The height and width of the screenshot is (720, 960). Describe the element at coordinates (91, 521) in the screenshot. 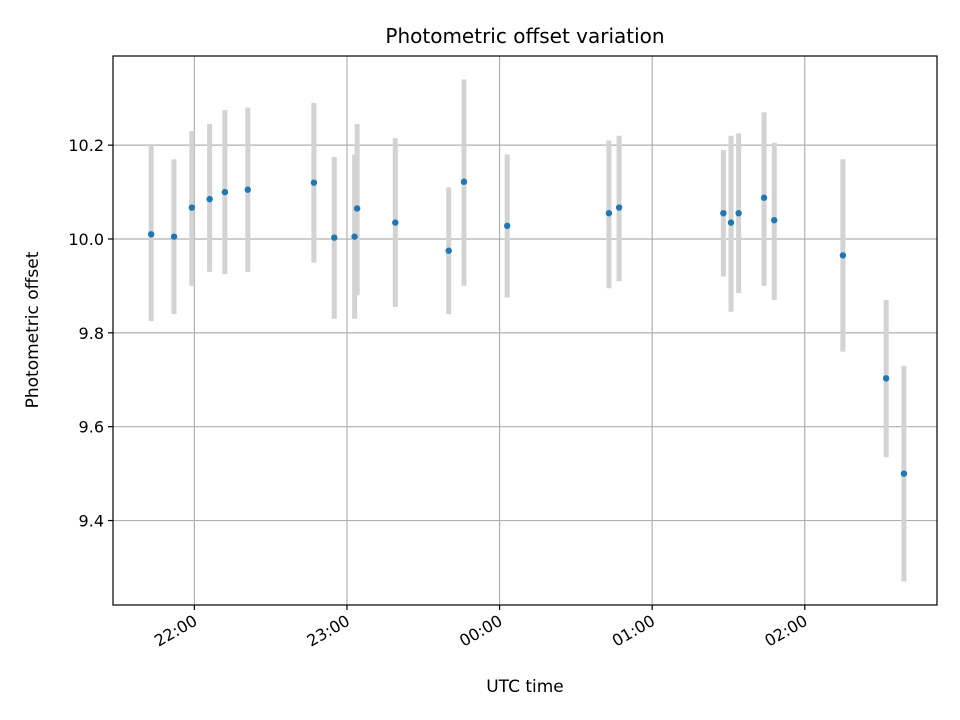

I see `y-tick-label: 9.4` at that location.